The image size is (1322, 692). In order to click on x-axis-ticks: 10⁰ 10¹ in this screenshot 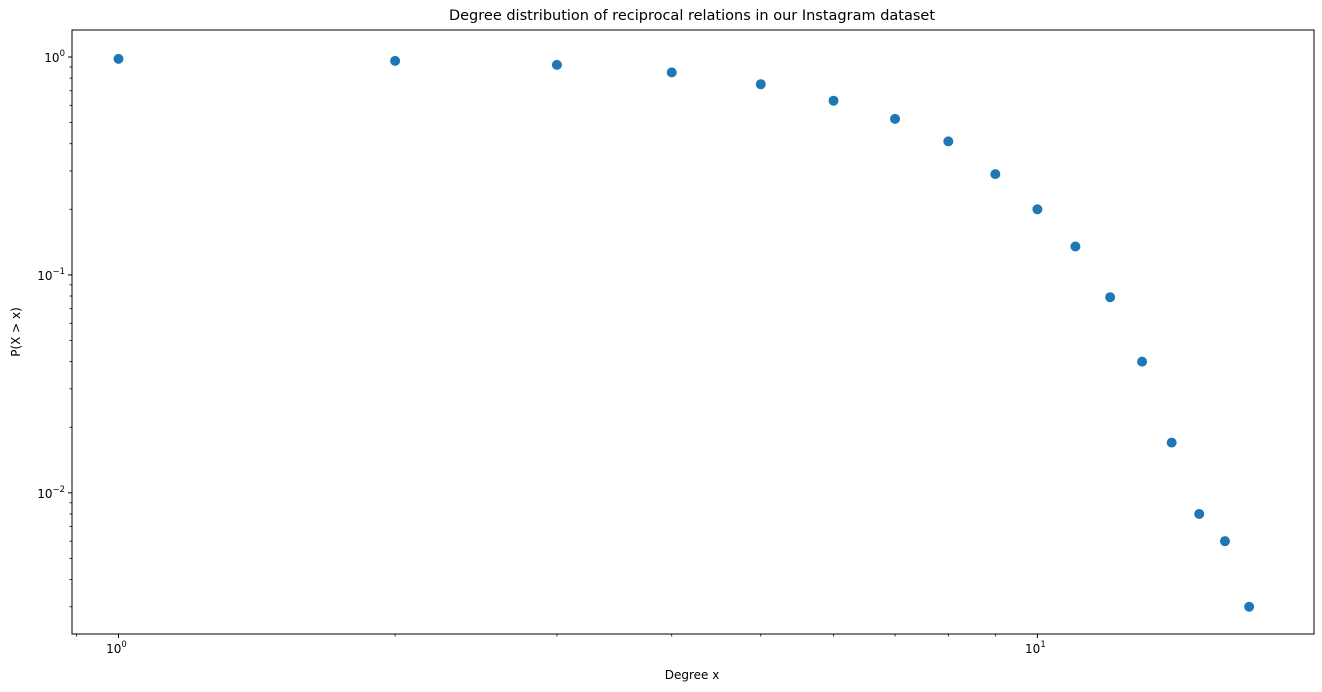, I will do `click(576, 645)`.